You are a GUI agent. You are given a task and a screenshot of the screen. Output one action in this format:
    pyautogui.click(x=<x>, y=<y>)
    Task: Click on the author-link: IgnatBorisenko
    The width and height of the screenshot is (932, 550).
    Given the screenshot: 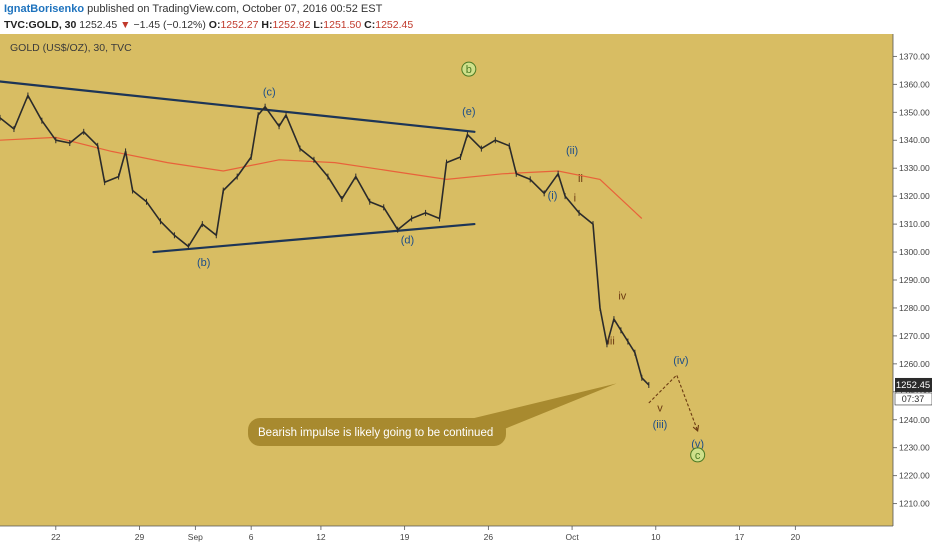 What is the action you would take?
    pyautogui.click(x=44, y=9)
    